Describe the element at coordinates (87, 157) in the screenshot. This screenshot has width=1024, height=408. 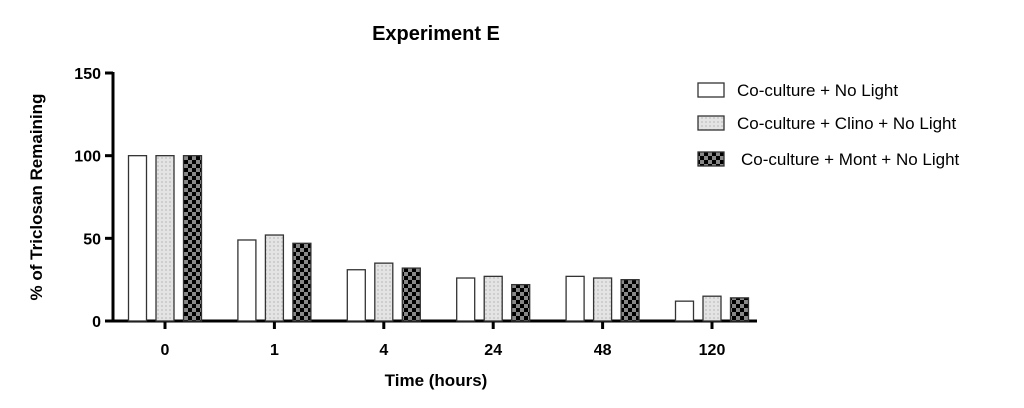
I see `y-tick-label: 100` at that location.